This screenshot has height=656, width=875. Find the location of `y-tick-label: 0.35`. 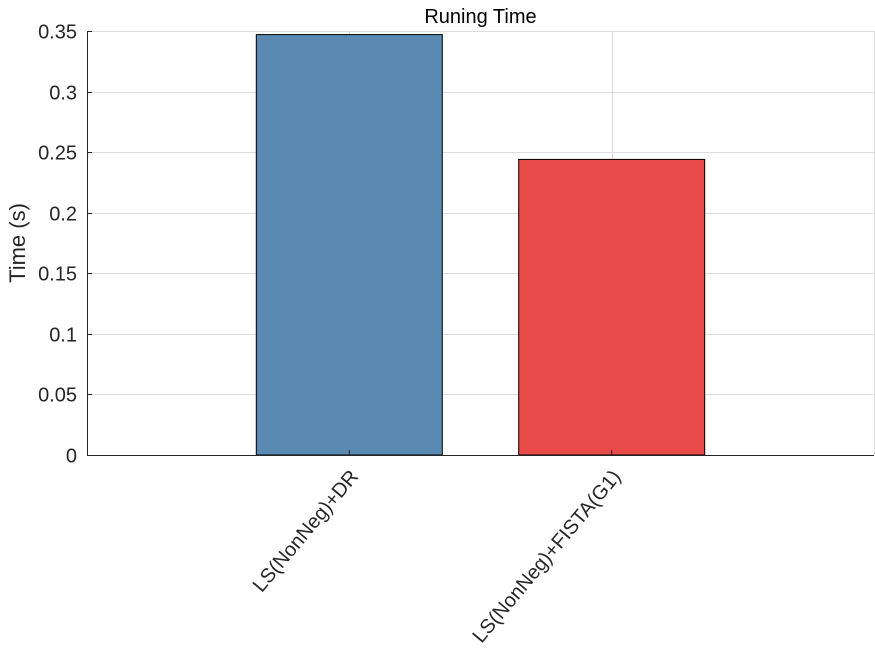

y-tick-label: 0.35 is located at coordinates (57, 33).